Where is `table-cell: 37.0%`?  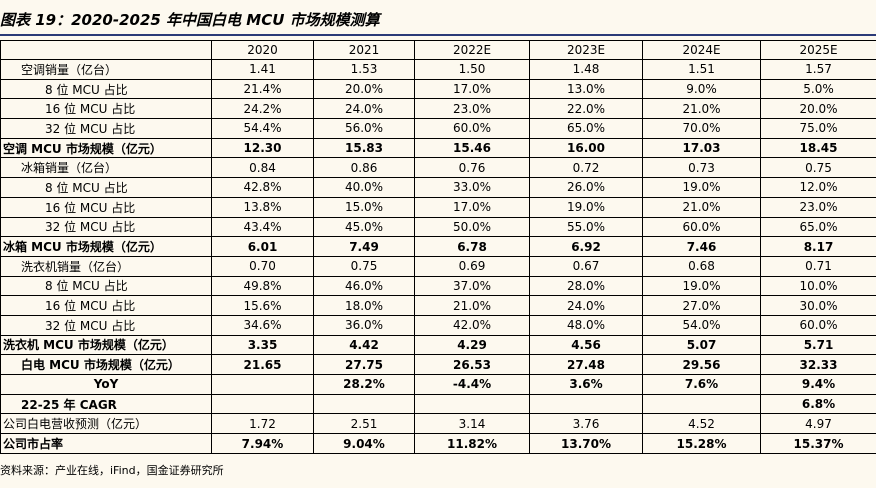
table-cell: 37.0% is located at coordinates (472, 286).